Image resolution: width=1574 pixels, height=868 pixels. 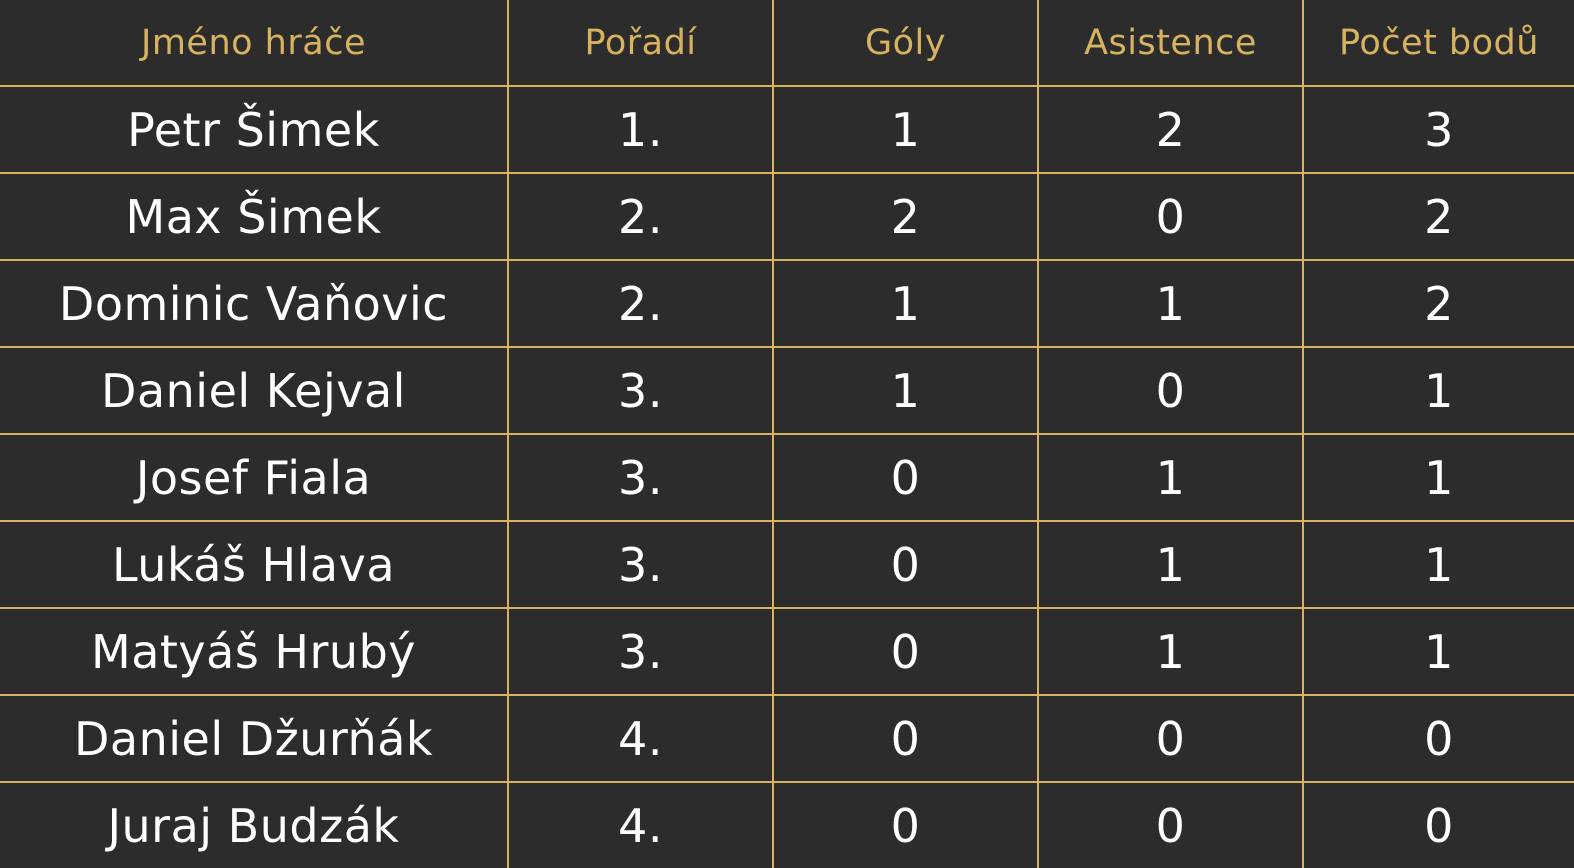 What do you see at coordinates (254, 390) in the screenshot?
I see `cell-player-name: Daniel Kejval` at bounding box center [254, 390].